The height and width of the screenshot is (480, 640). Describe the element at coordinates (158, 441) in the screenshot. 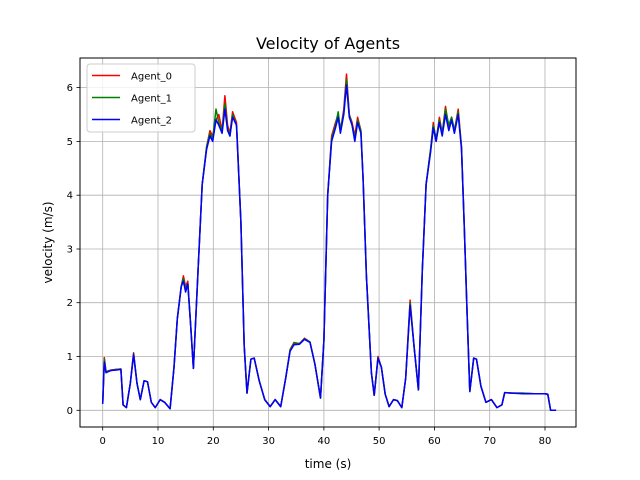

I see `x-tick-label: 10` at that location.